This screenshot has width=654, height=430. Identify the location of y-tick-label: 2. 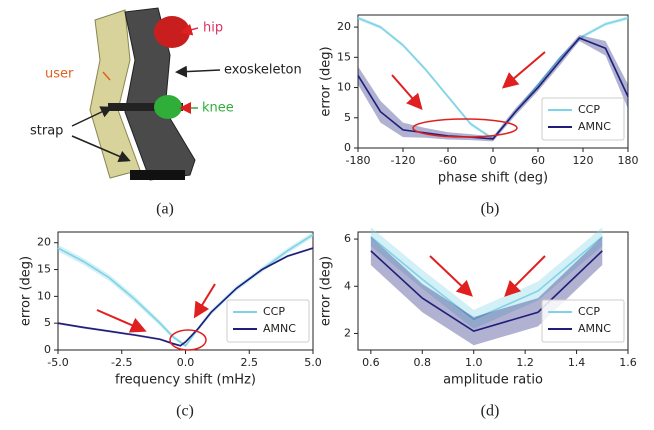
(347, 332).